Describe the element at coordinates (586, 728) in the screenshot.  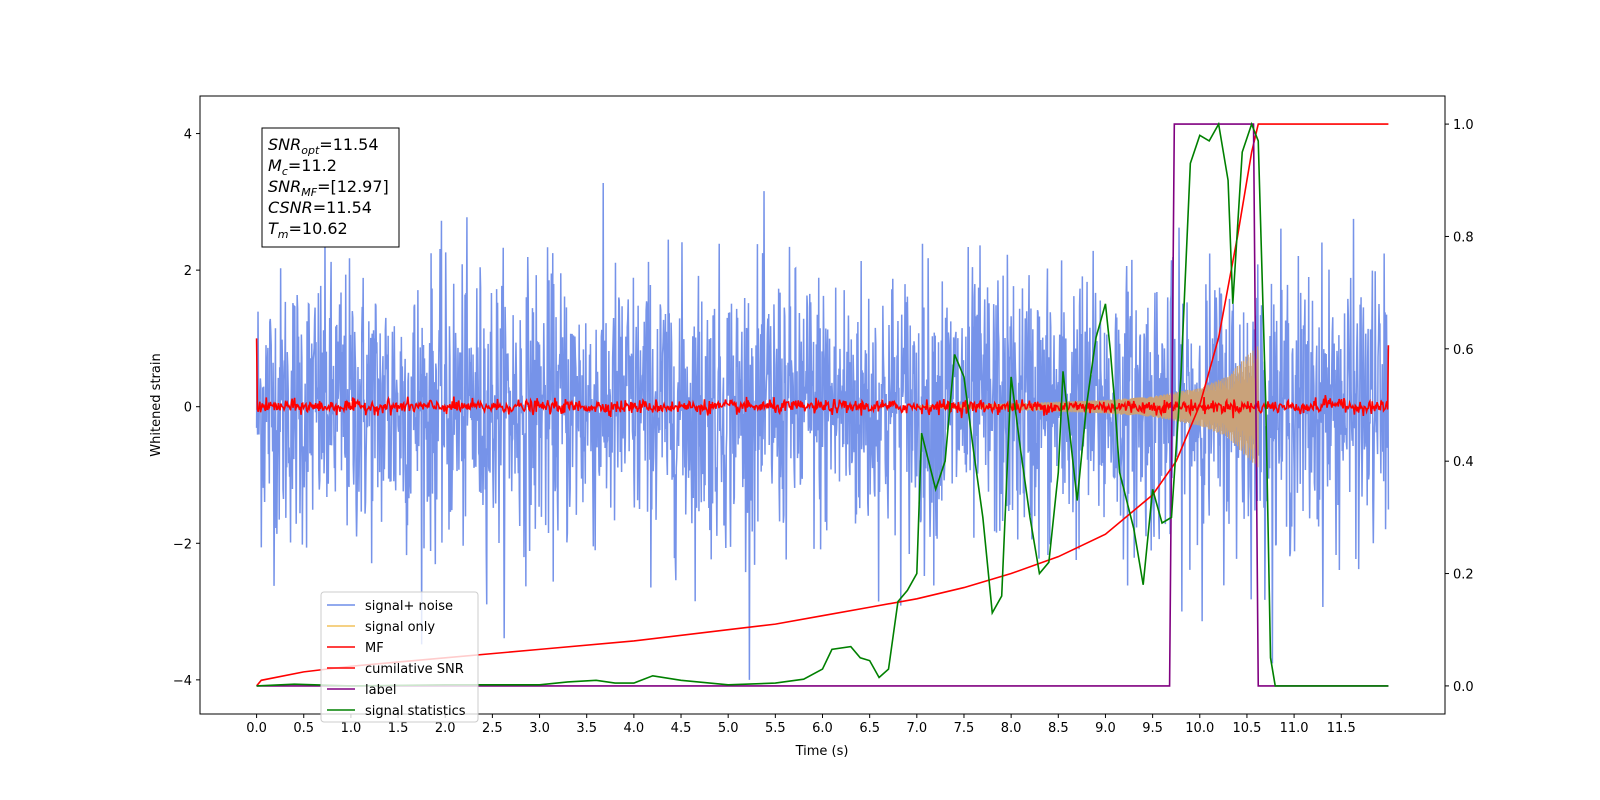
I see `x-tick-label: 3.5` at that location.